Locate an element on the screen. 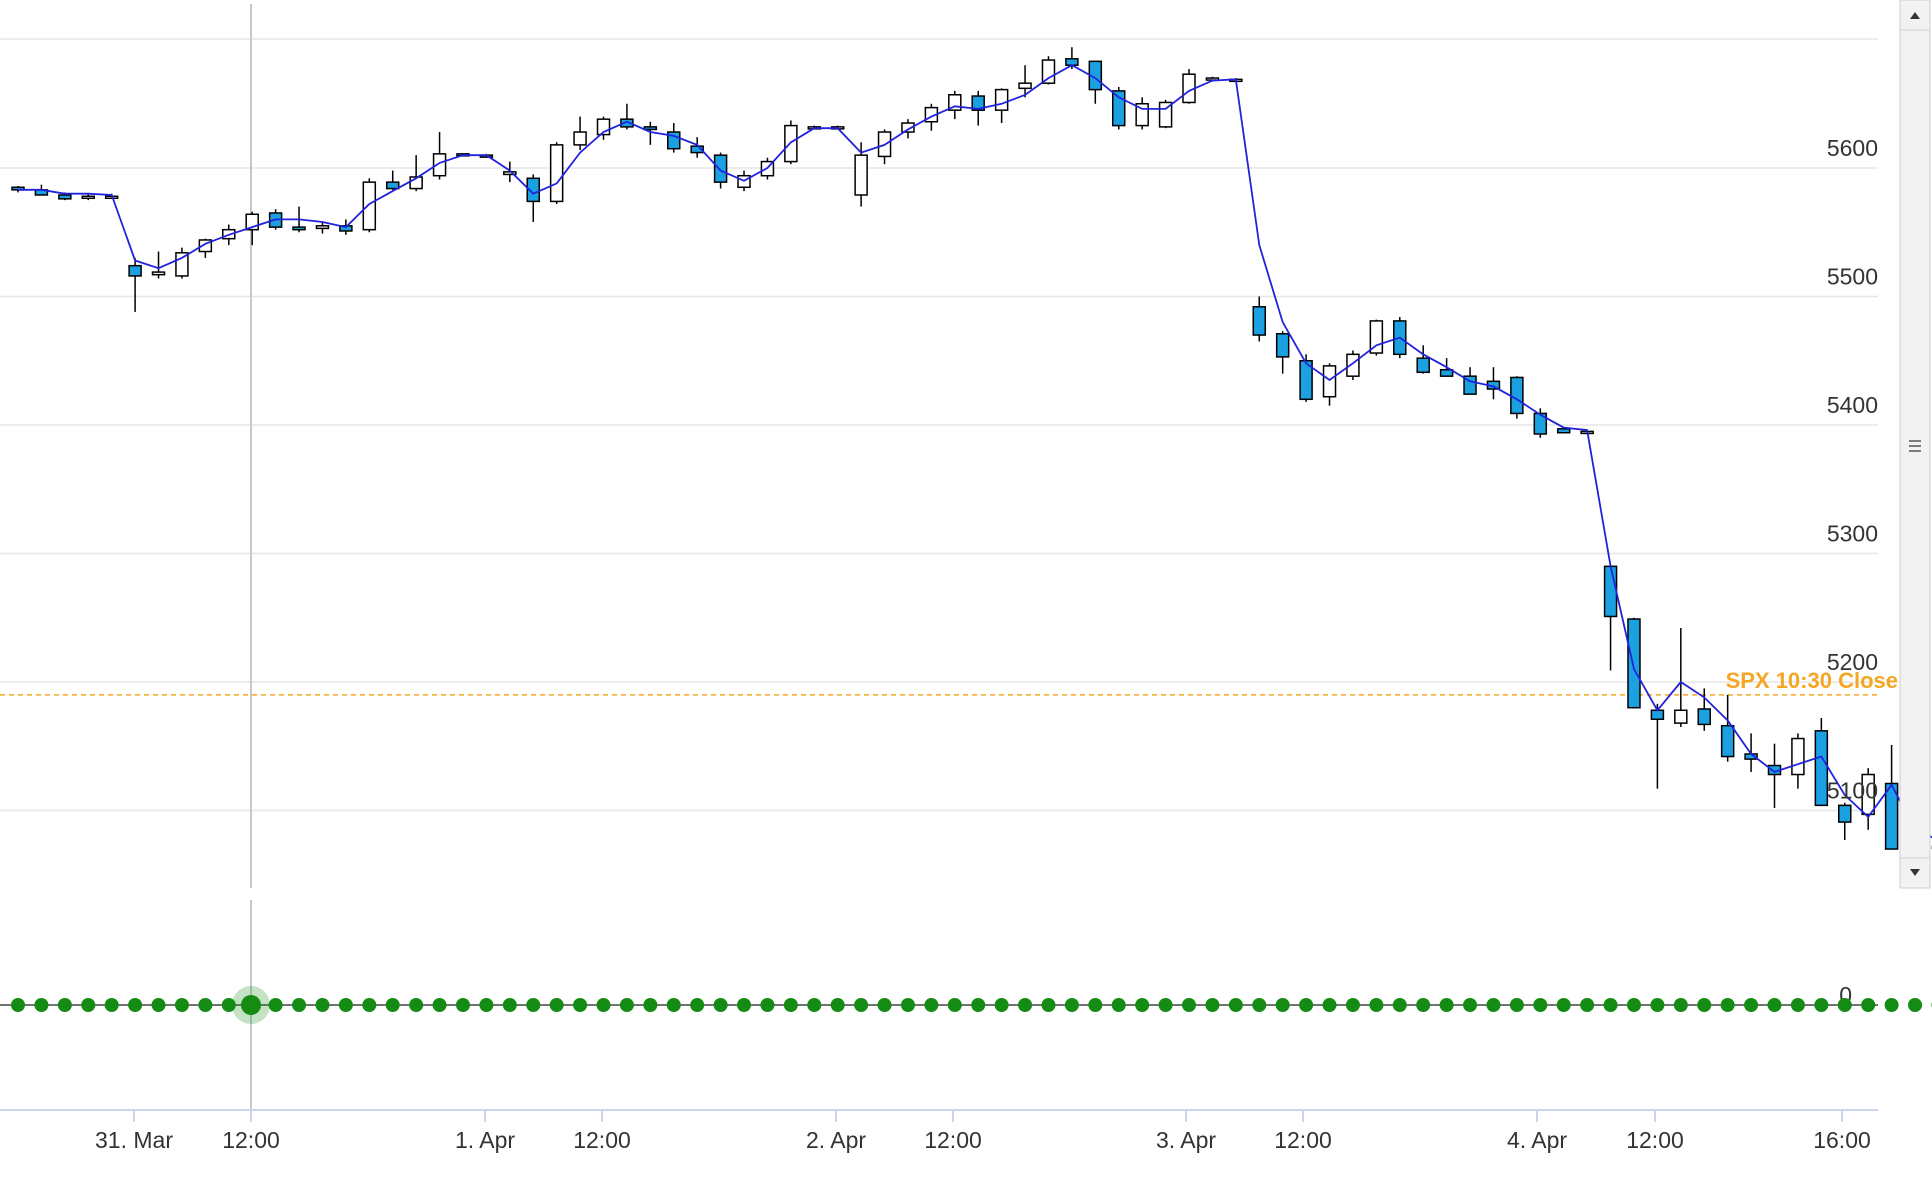 The height and width of the screenshot is (1178, 1932). scroll-down-arrow-icon is located at coordinates (1915, 872).